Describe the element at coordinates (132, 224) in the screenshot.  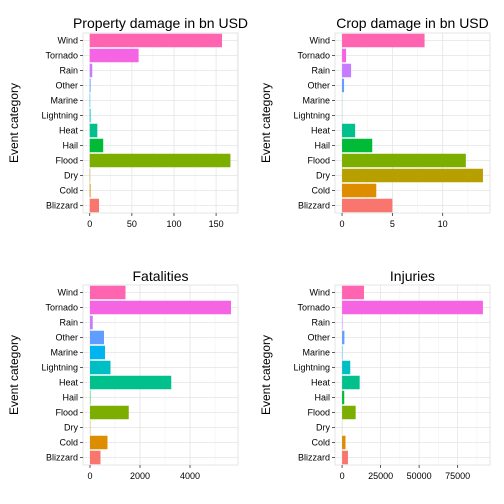
I see `x-tick-label: 50` at that location.